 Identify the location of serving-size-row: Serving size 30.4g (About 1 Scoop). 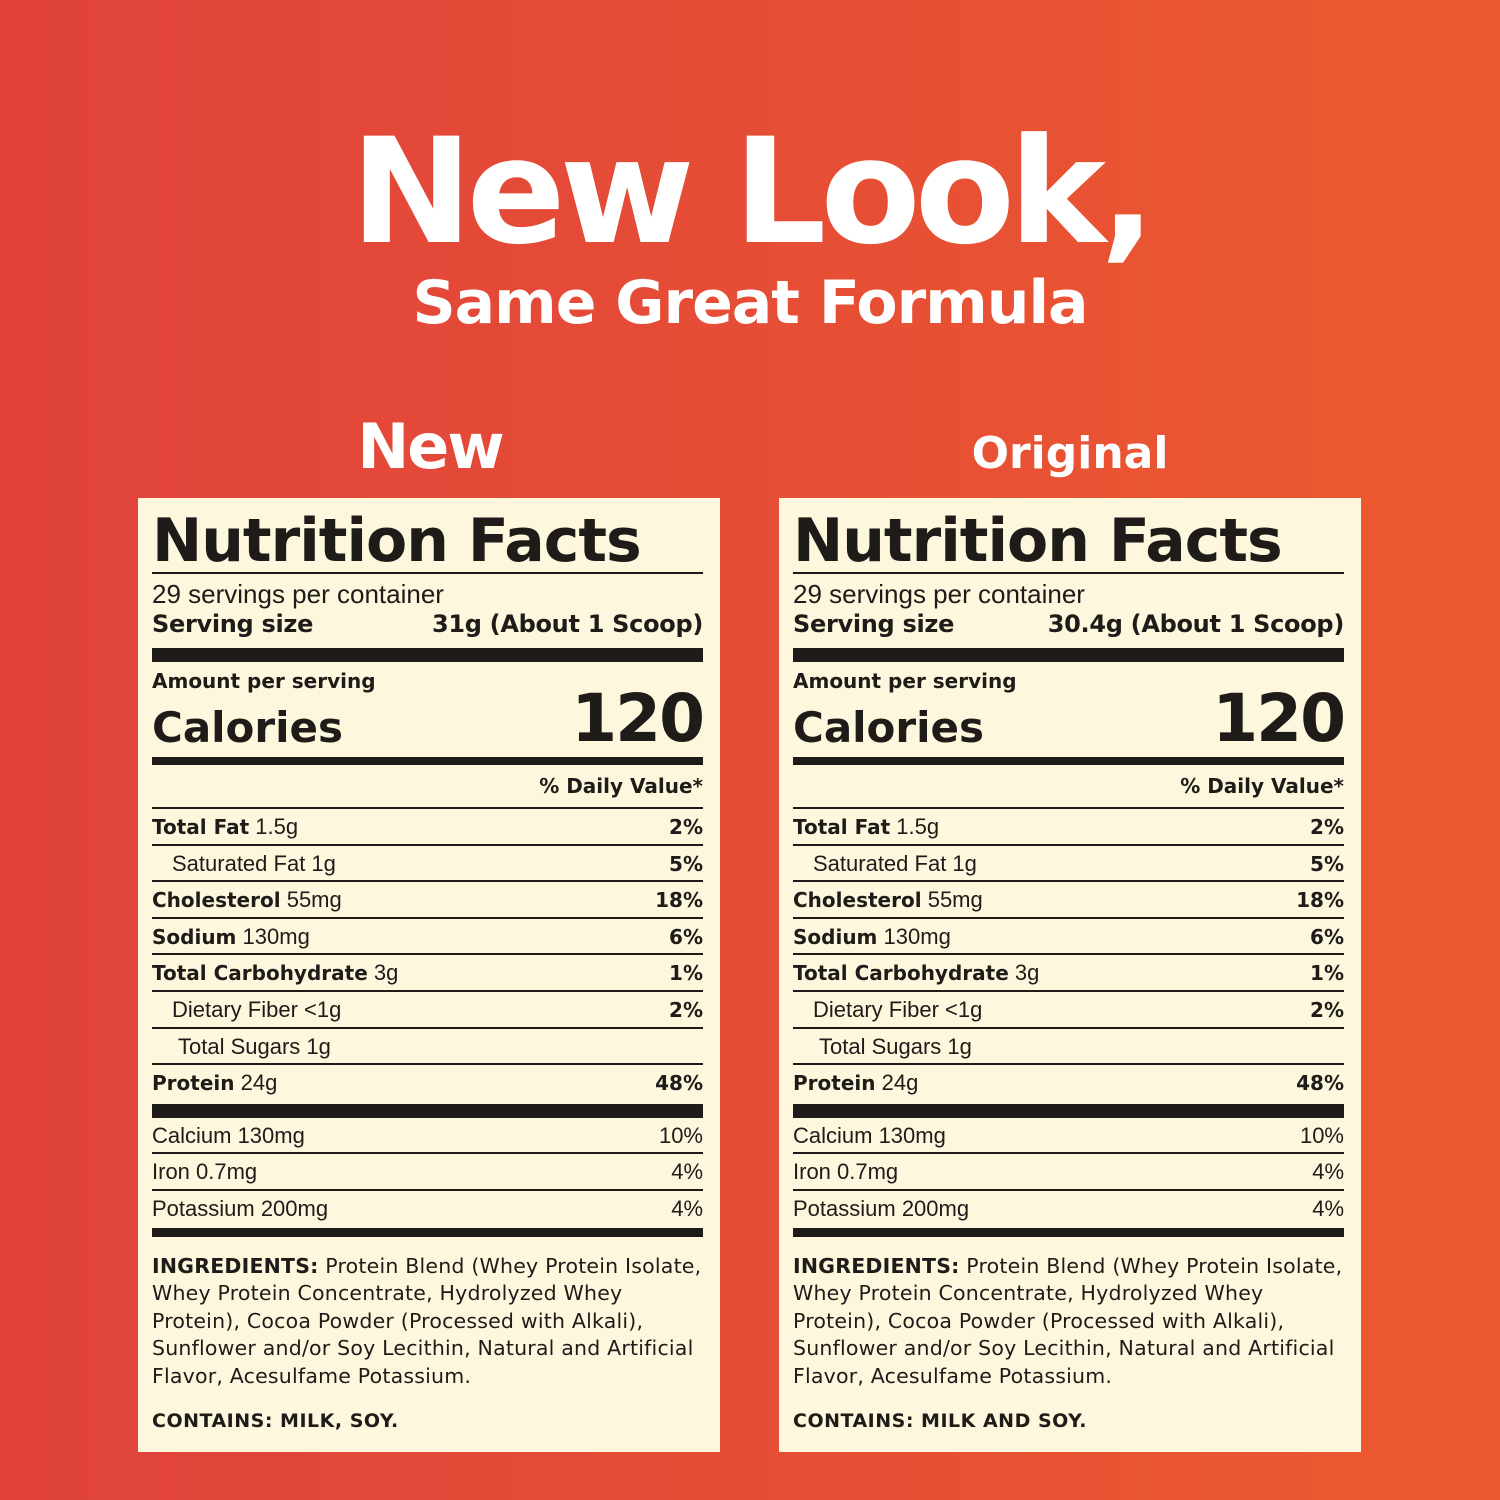
(1068, 624).